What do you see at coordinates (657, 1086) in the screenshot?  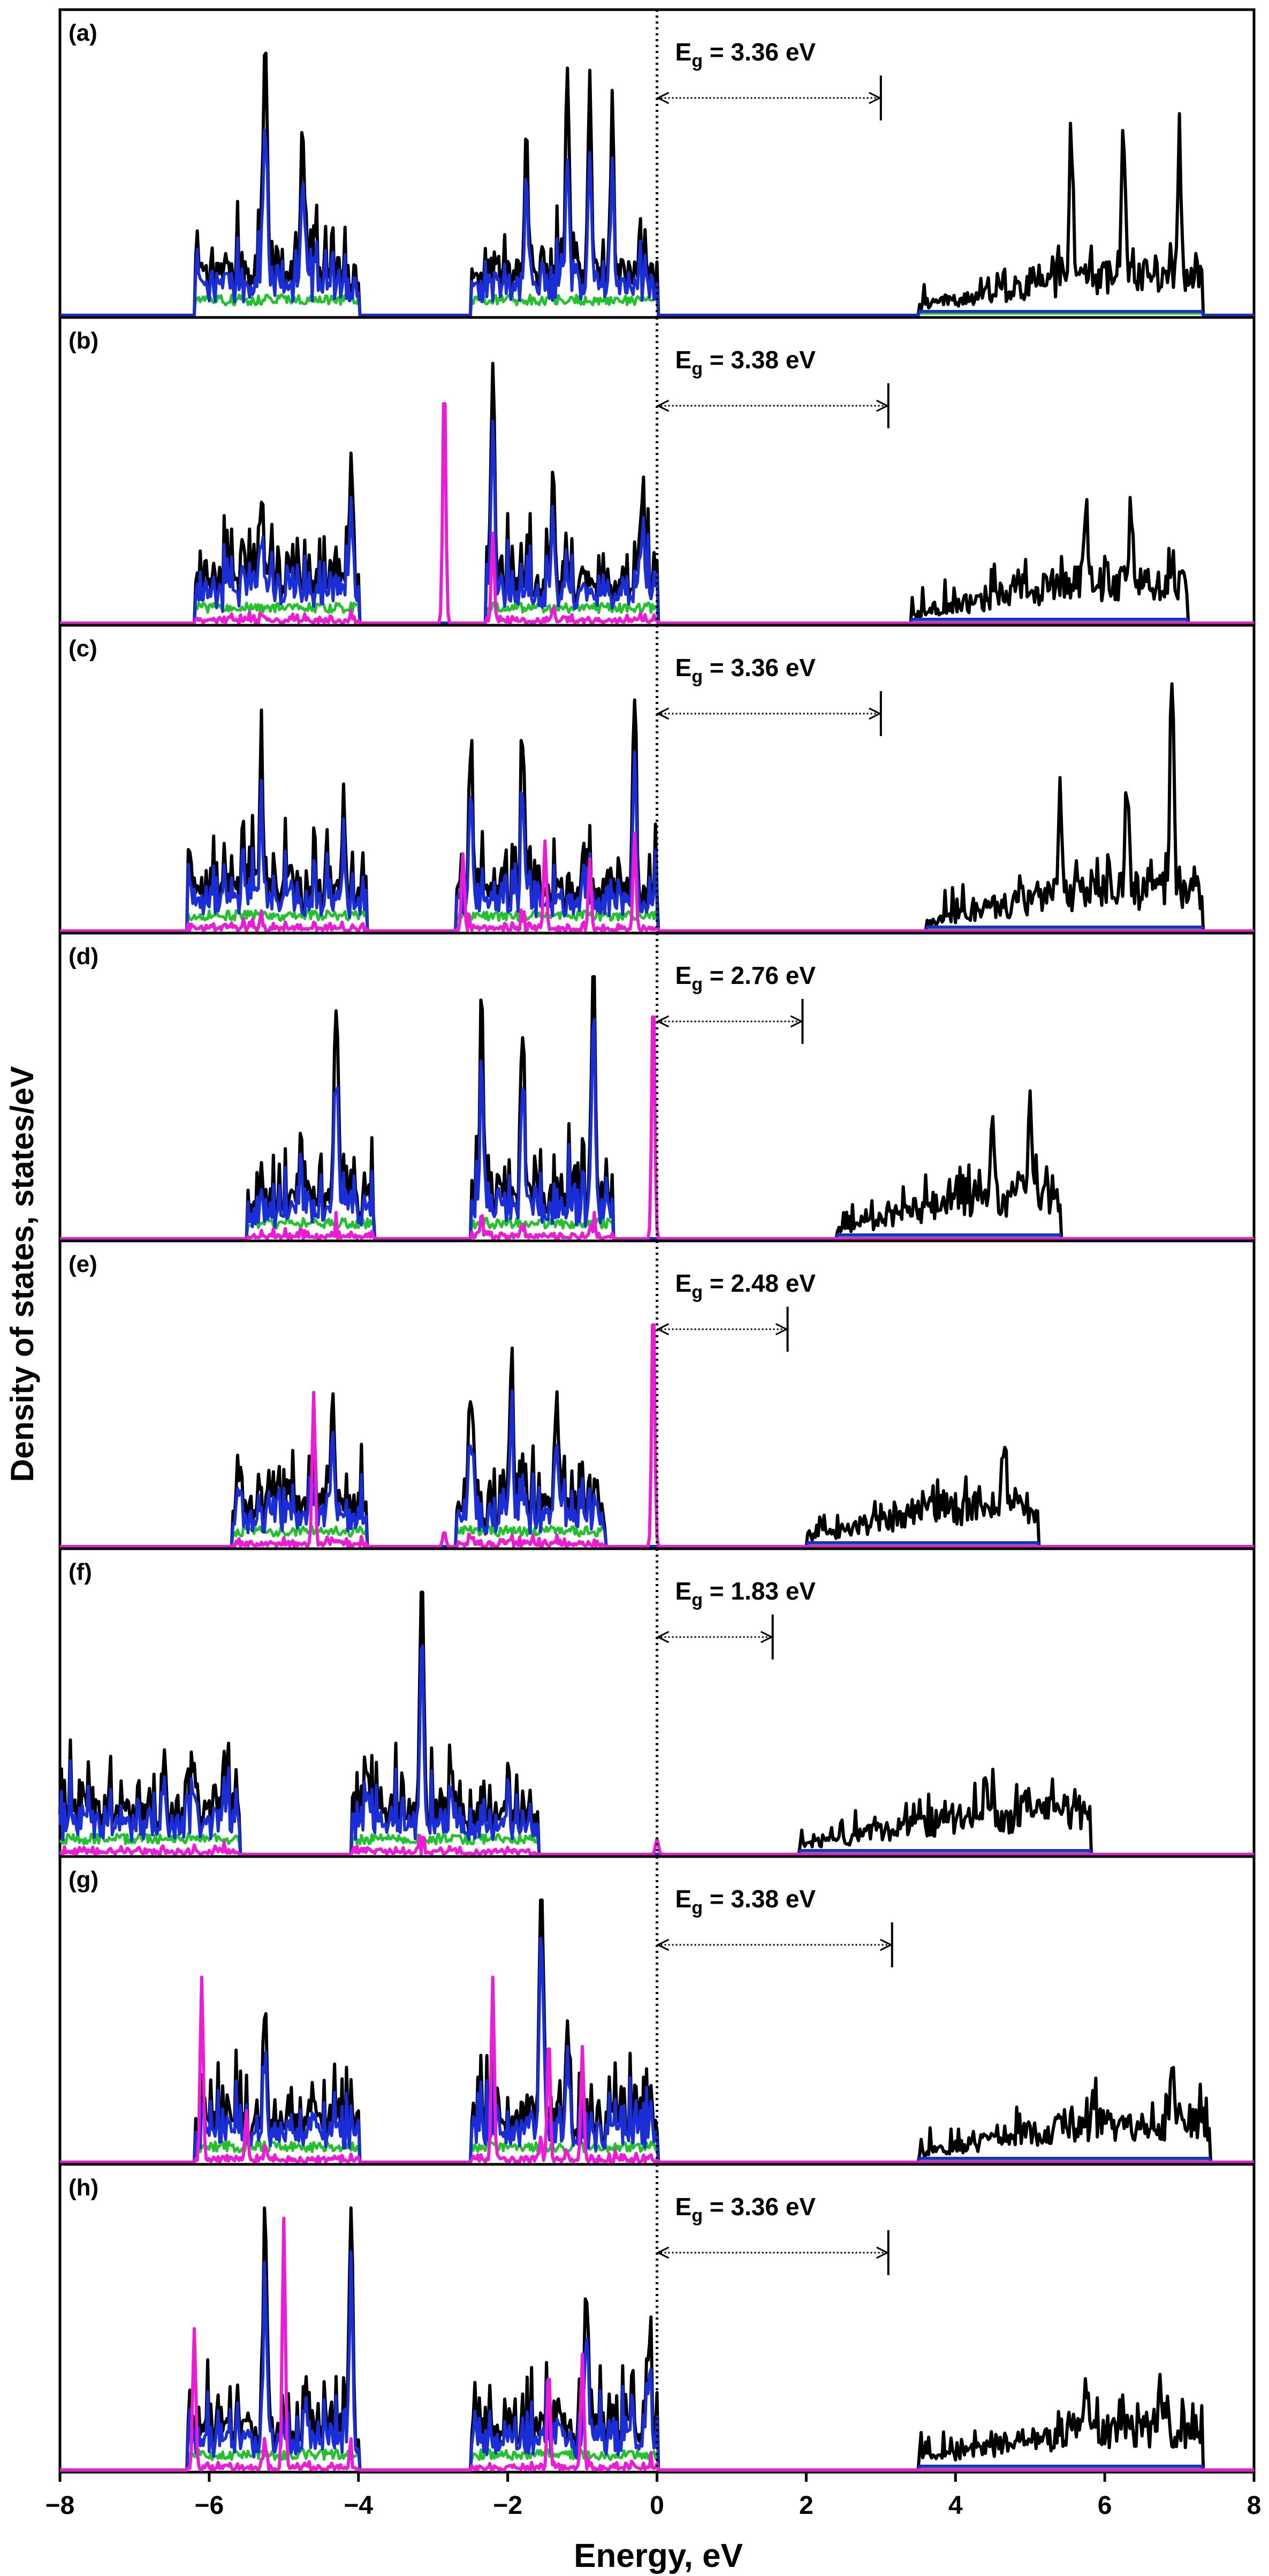 I see `panel-d: Eg = 2.76 eV (d)` at bounding box center [657, 1086].